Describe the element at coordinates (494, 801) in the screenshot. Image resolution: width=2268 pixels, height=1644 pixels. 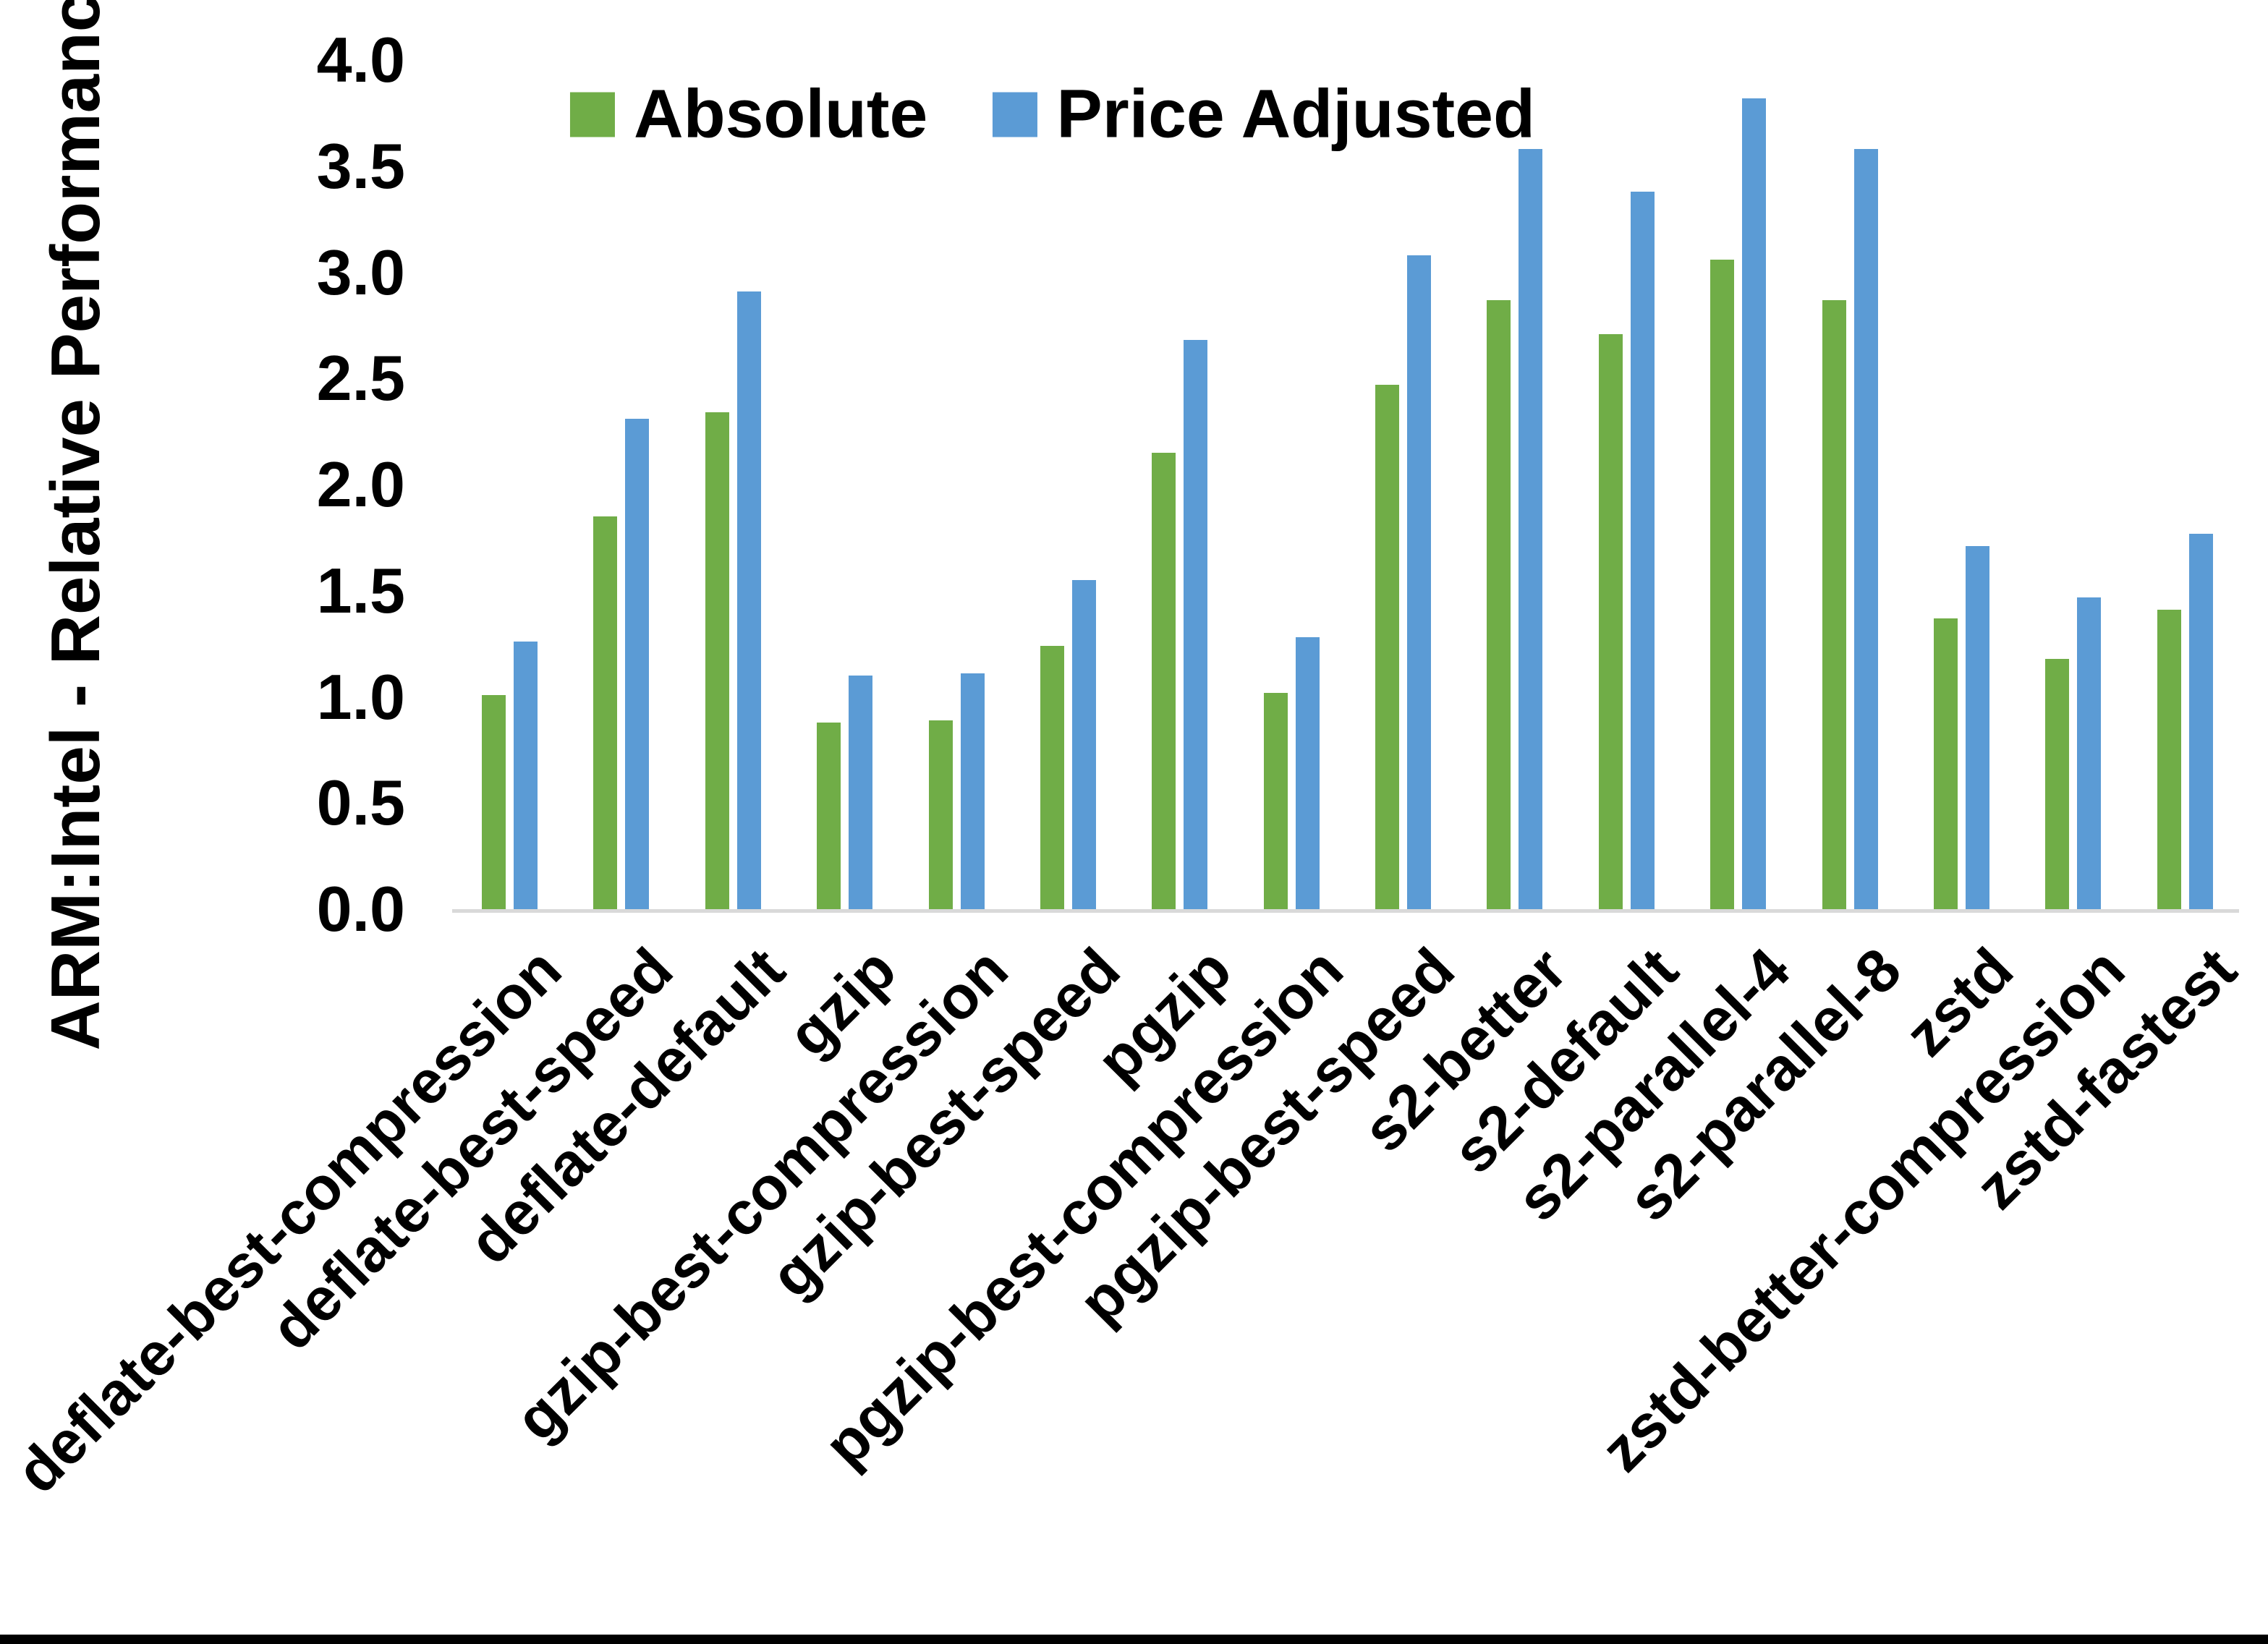
I see `bar-absolute-deflate-best-compression` at that location.